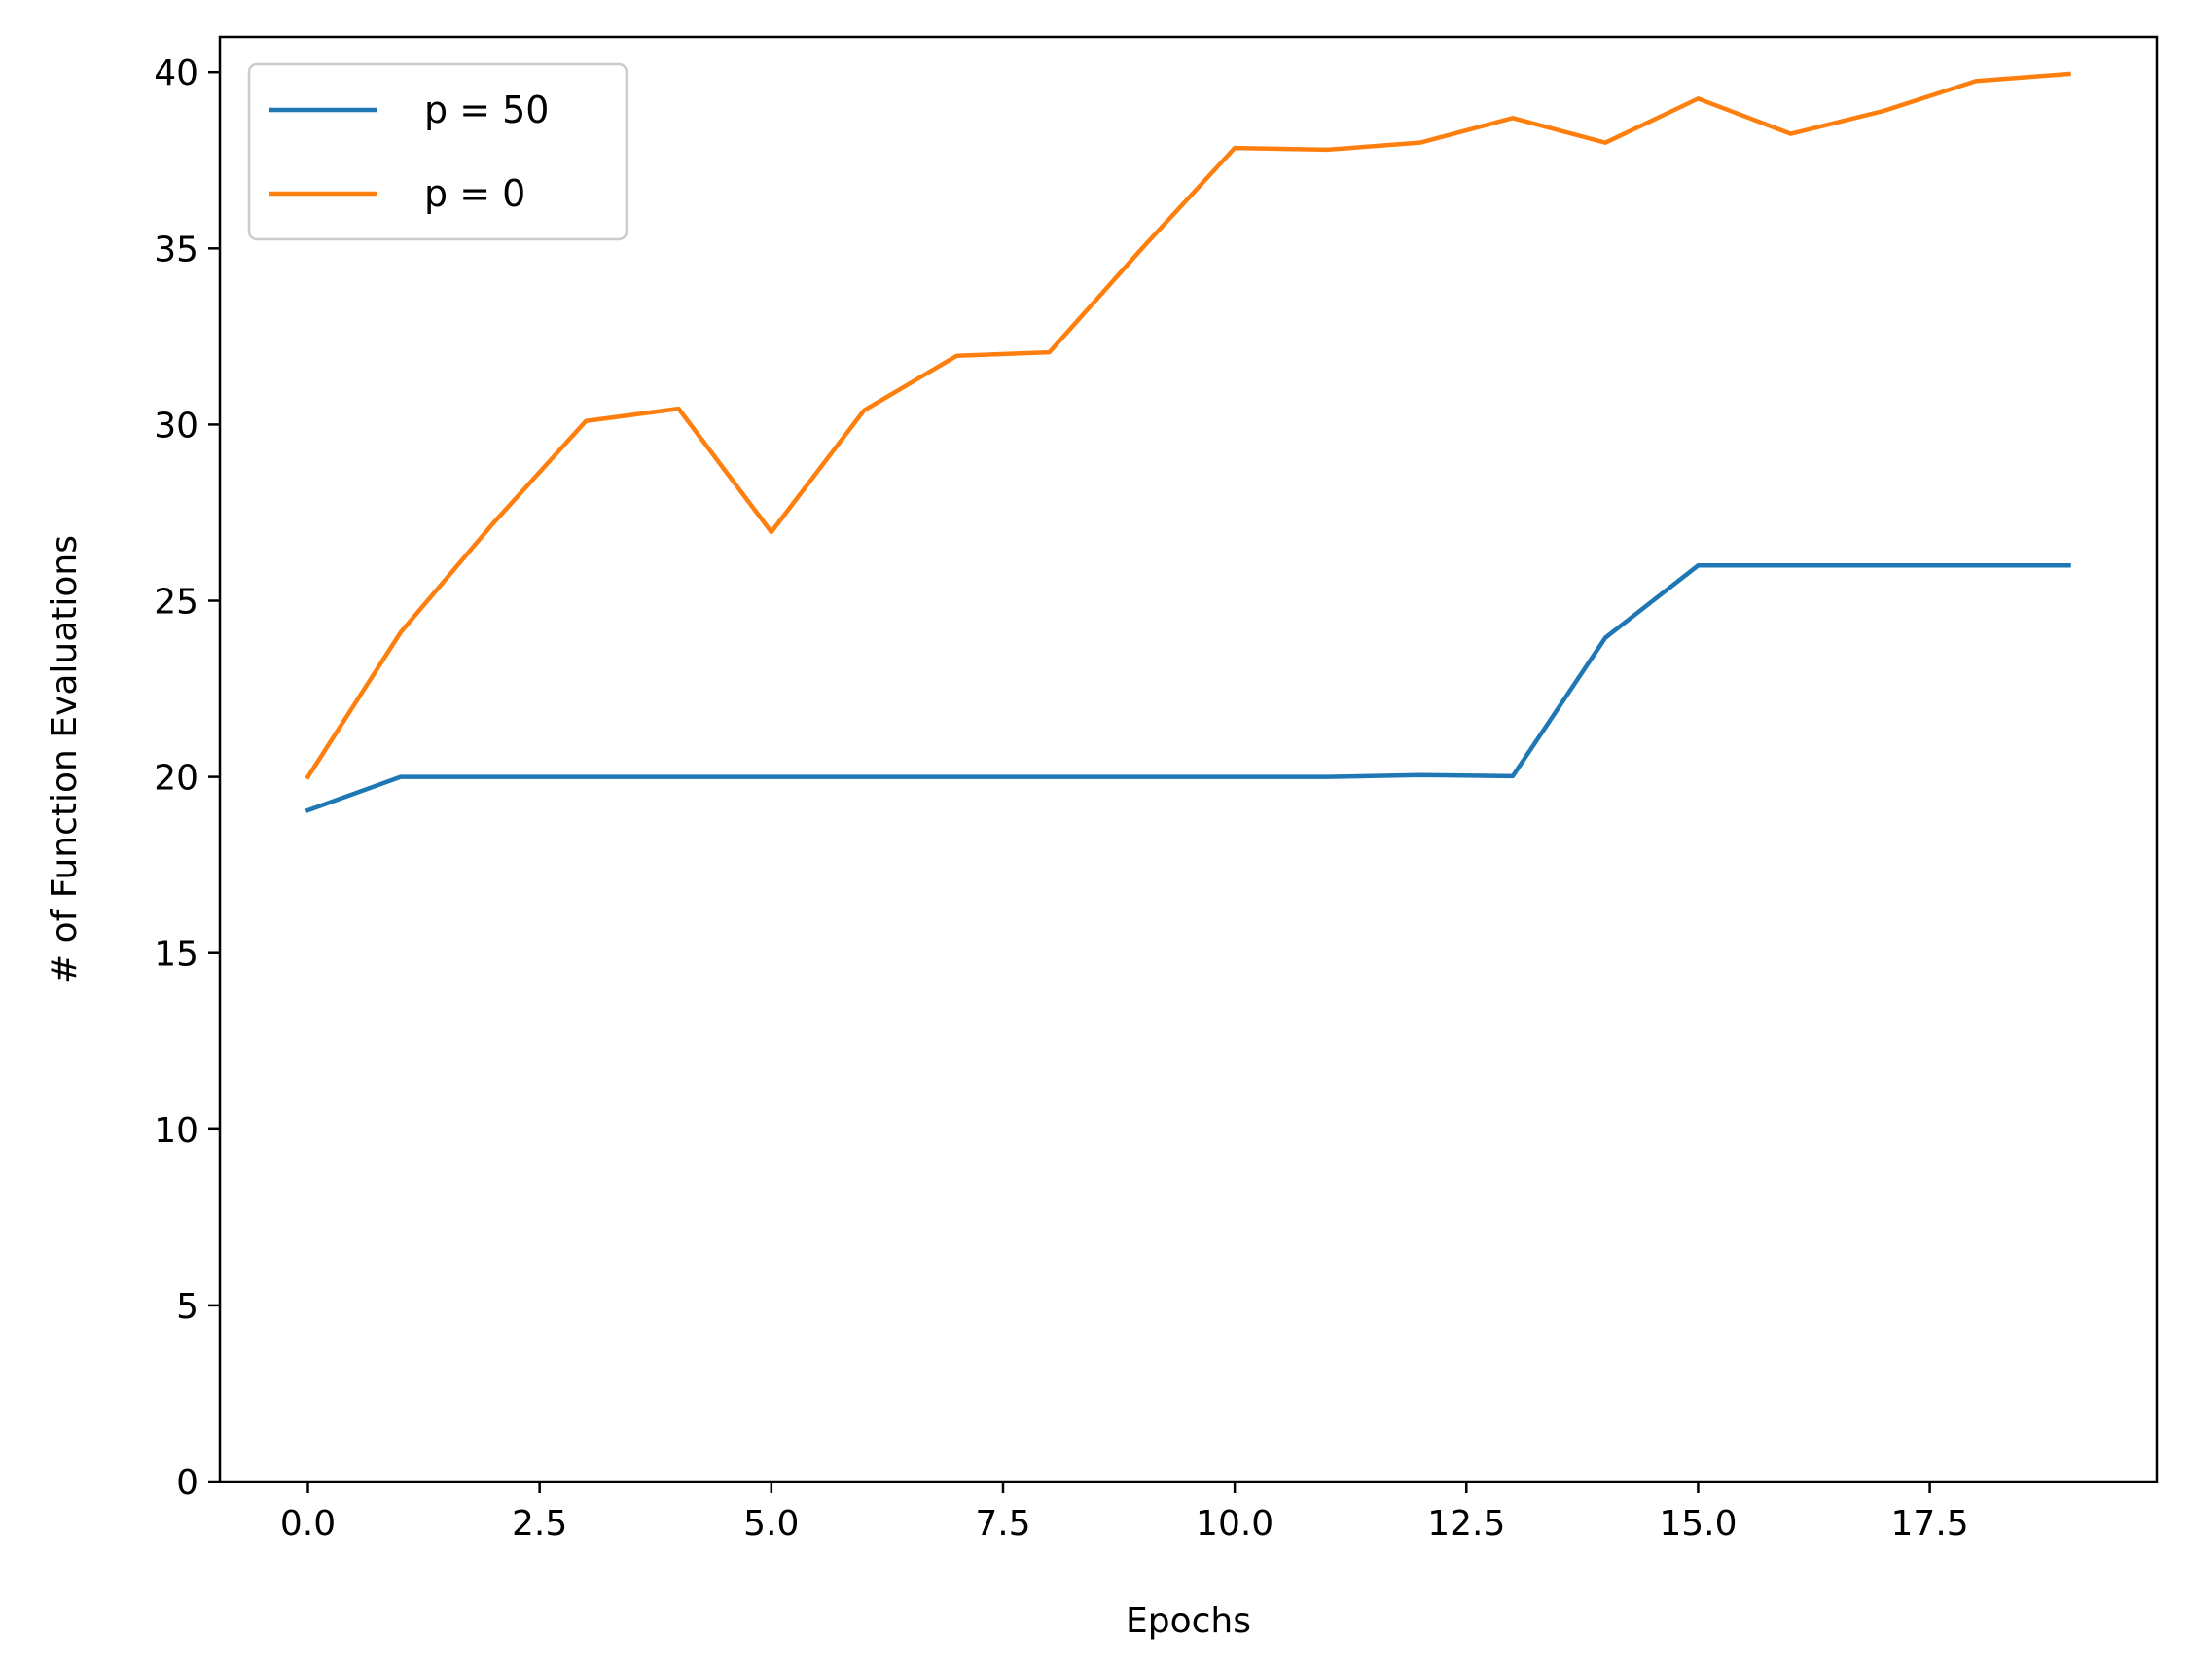 The image size is (2188, 1680). I want to click on x-tick-label: 12.5, so click(1466, 1524).